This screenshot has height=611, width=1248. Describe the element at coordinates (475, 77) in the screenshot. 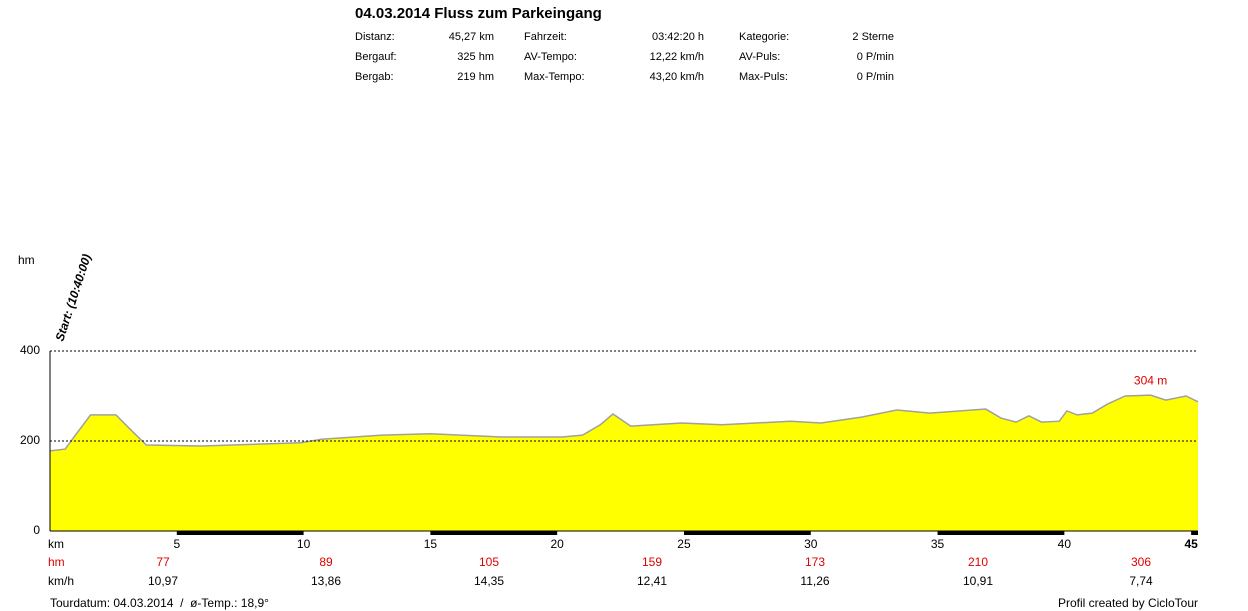

I see `stat-value: 219 hm` at that location.